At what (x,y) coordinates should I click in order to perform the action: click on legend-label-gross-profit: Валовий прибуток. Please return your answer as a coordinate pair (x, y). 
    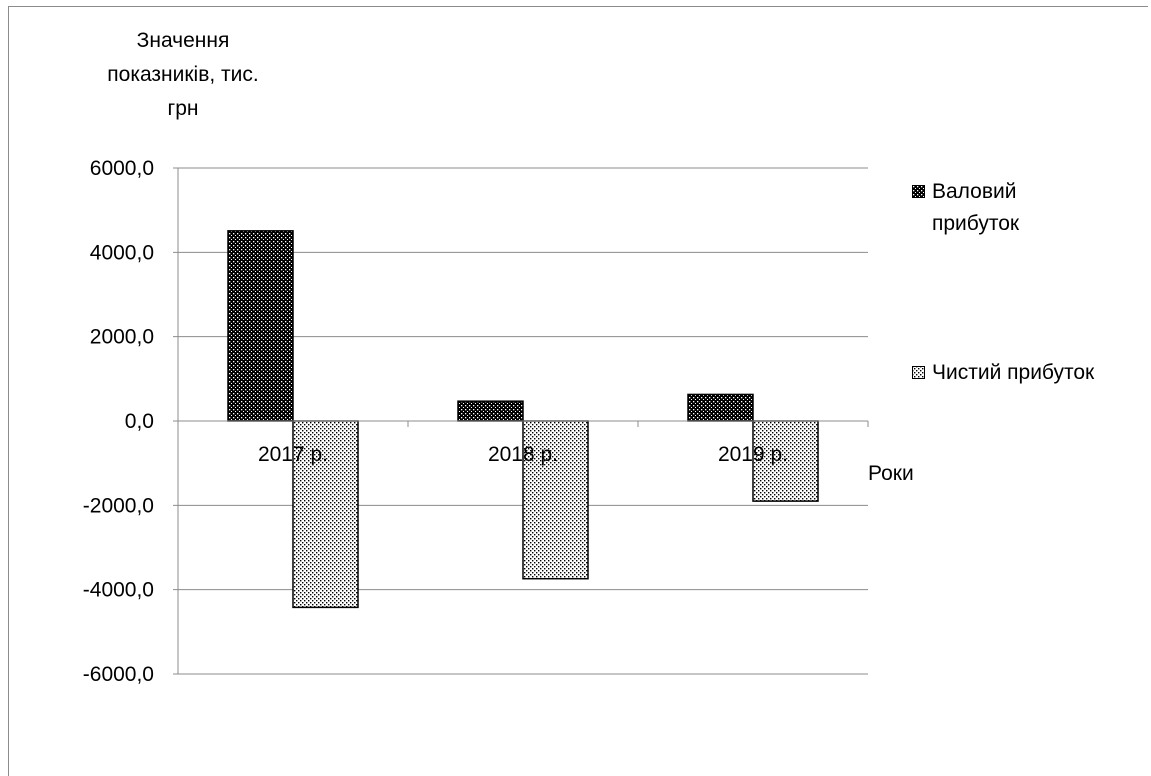
    Looking at the image, I should click on (976, 207).